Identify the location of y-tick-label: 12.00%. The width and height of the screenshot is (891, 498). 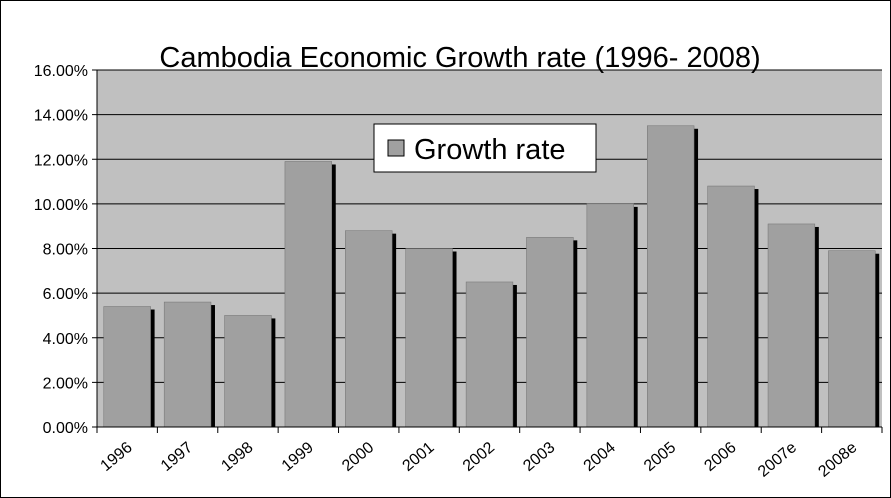
(61, 160).